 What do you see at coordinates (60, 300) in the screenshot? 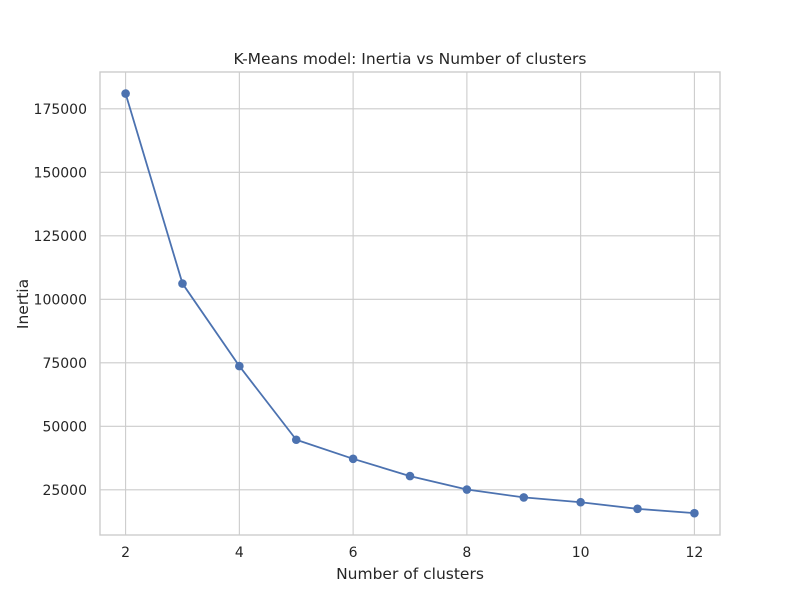
I see `y-tick-label: 100000` at bounding box center [60, 300].